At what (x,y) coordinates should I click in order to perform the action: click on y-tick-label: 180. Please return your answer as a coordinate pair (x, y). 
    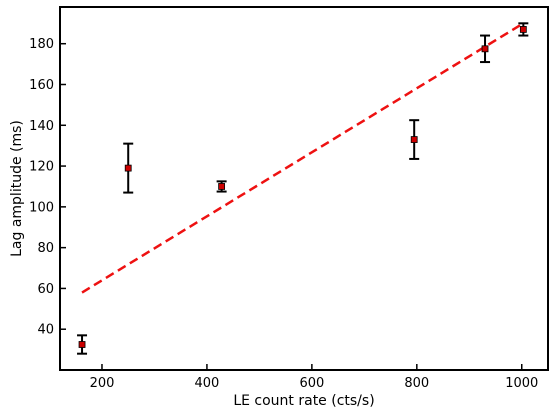
    Looking at the image, I should click on (41, 44).